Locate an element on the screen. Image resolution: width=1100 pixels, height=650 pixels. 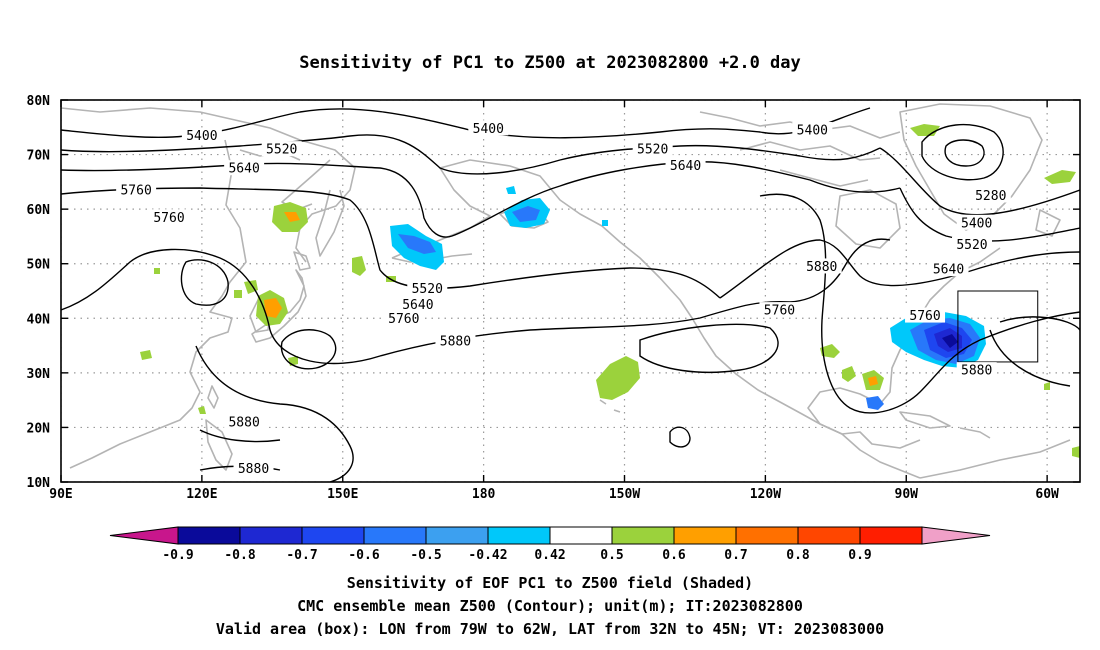
x-tick-label: 60W is located at coordinates (1047, 494).